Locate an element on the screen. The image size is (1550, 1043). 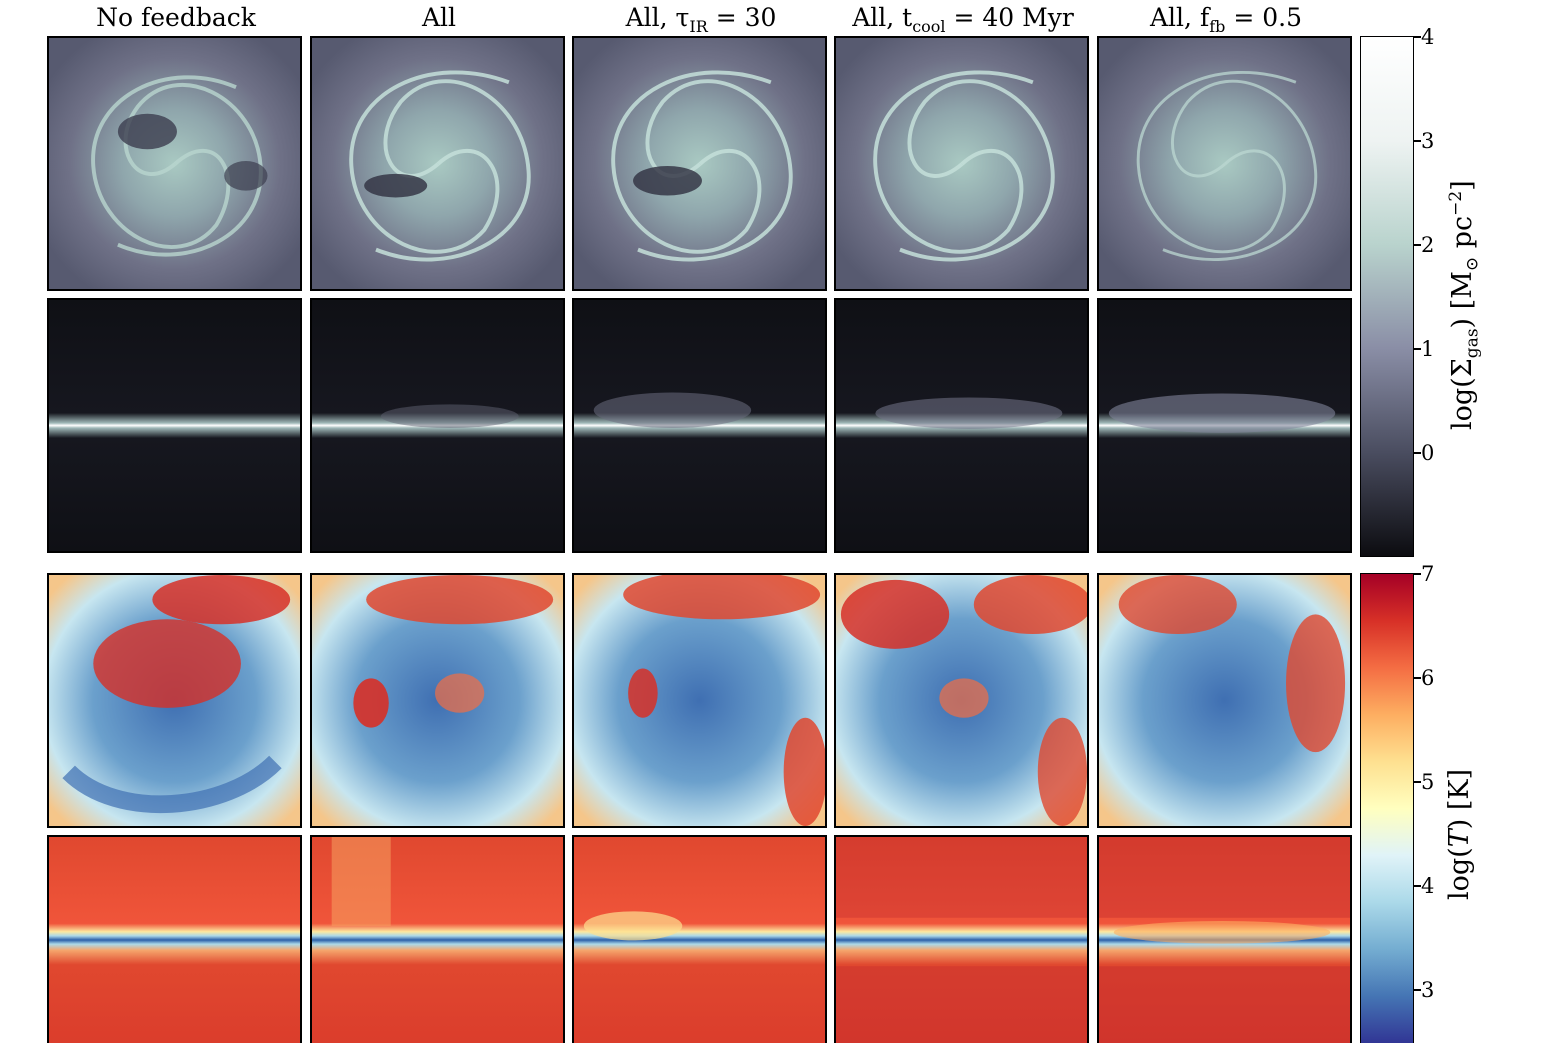
density-tick-label-3: 3 is located at coordinates (1428, 141).